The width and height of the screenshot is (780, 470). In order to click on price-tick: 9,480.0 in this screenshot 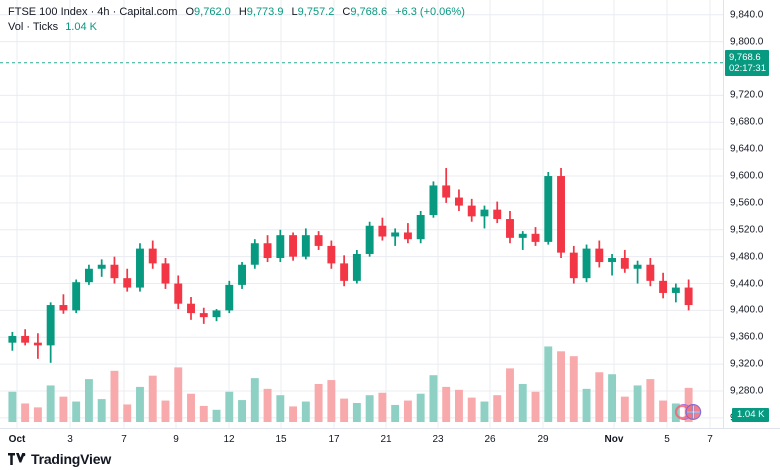, I will do `click(747, 257)`.